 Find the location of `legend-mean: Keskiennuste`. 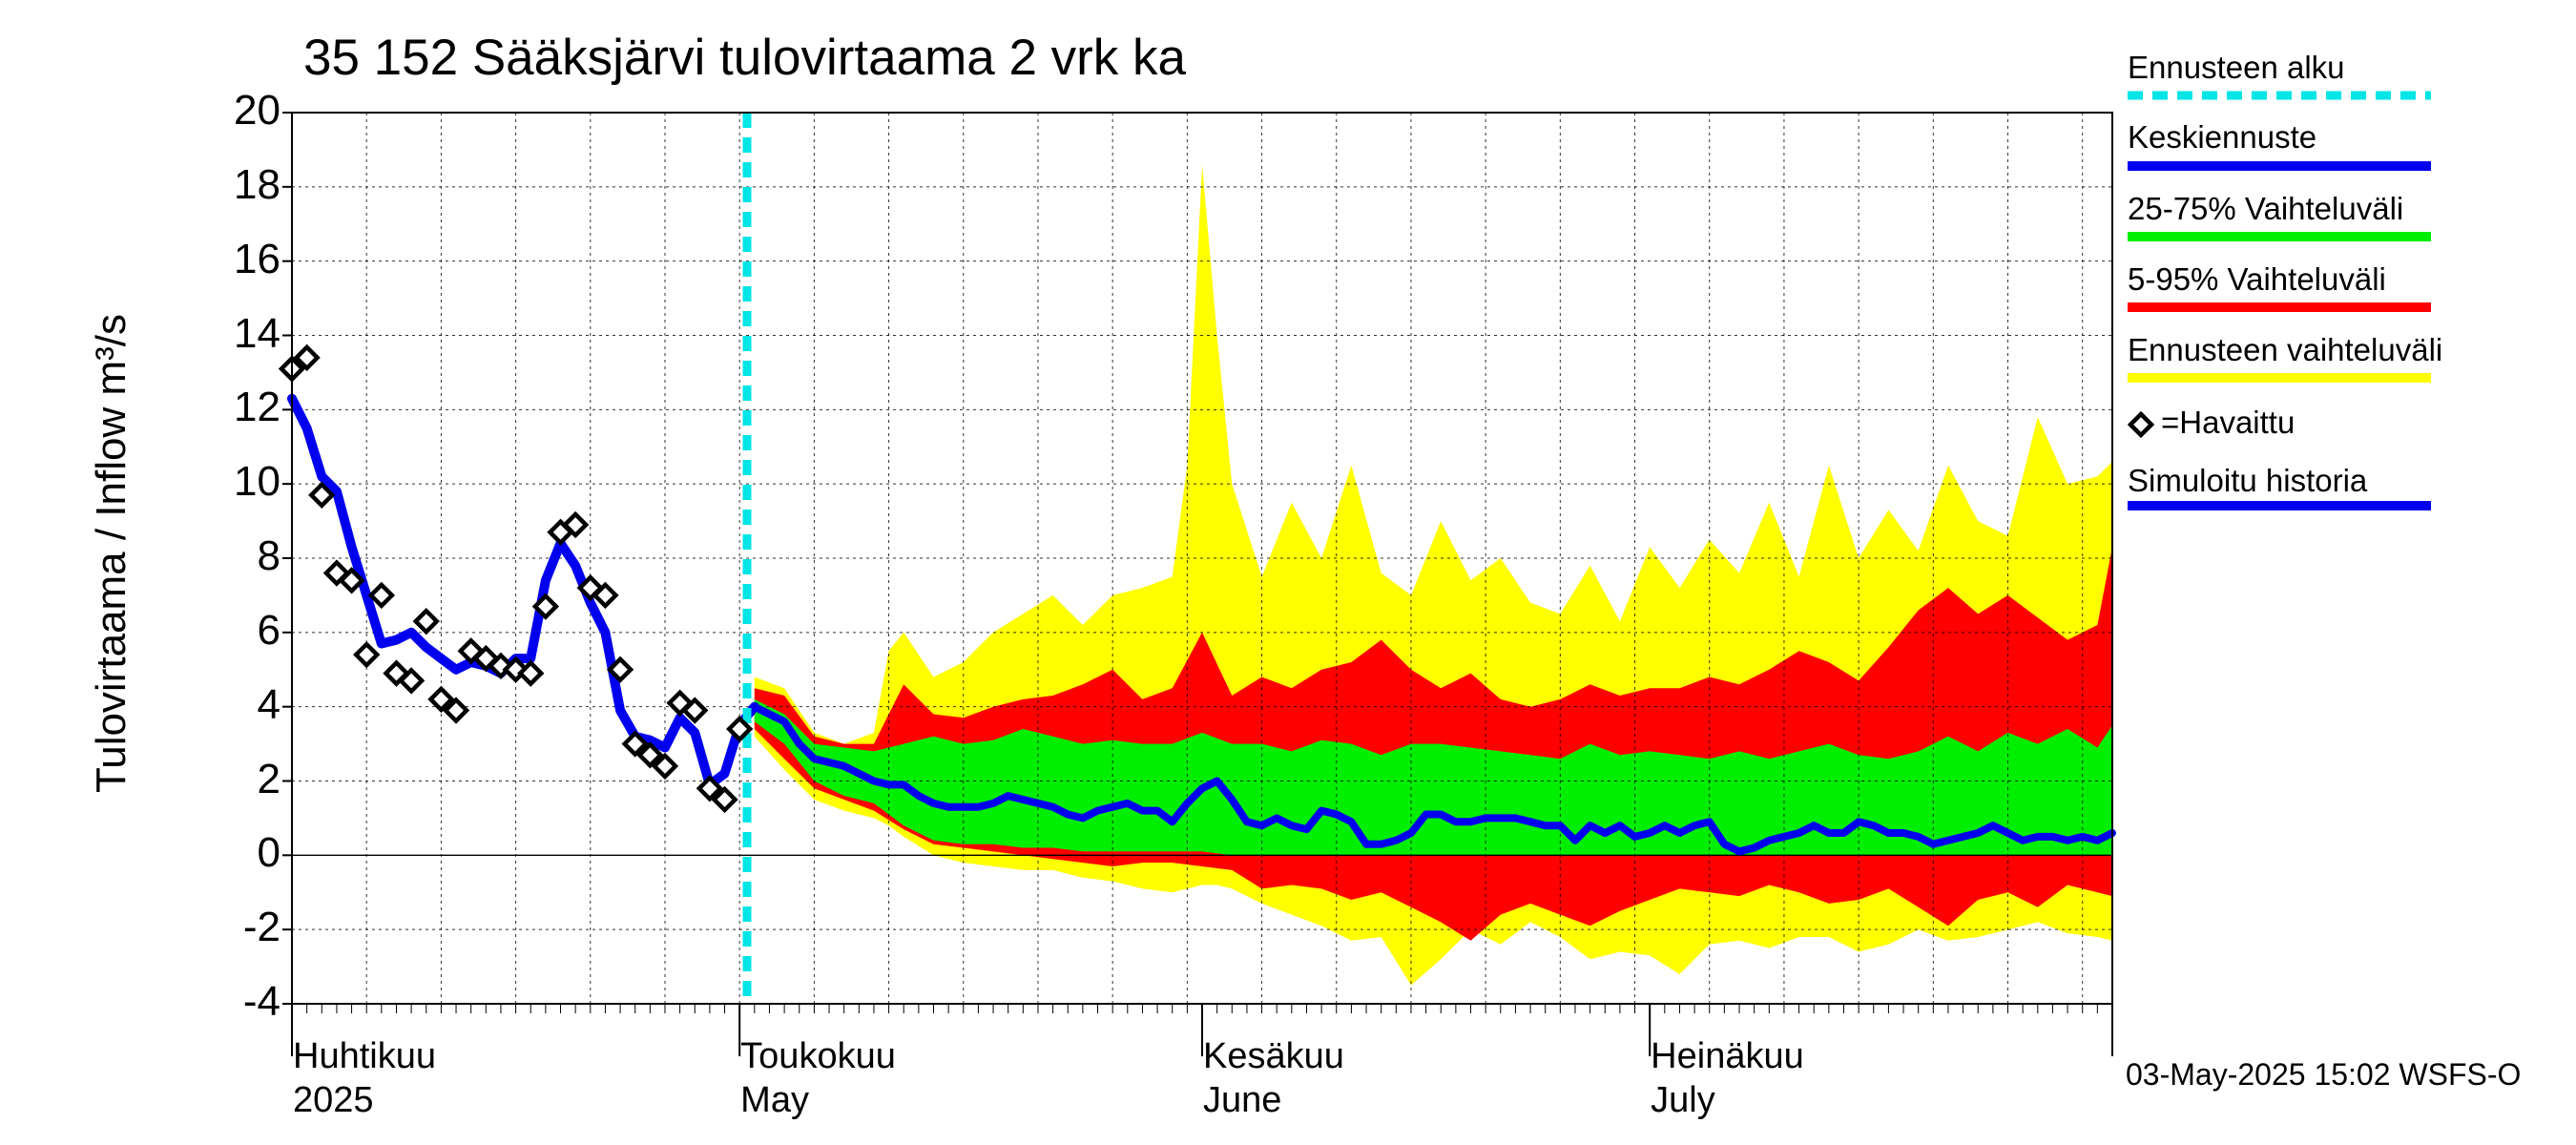

legend-mean: Keskiennuste is located at coordinates (2222, 137).